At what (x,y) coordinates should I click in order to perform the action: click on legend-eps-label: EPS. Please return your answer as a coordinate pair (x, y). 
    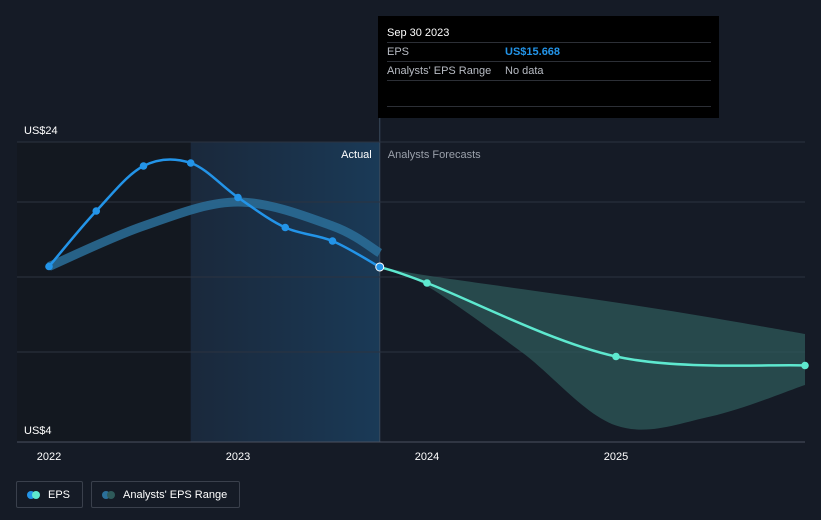
    Looking at the image, I should click on (59, 494).